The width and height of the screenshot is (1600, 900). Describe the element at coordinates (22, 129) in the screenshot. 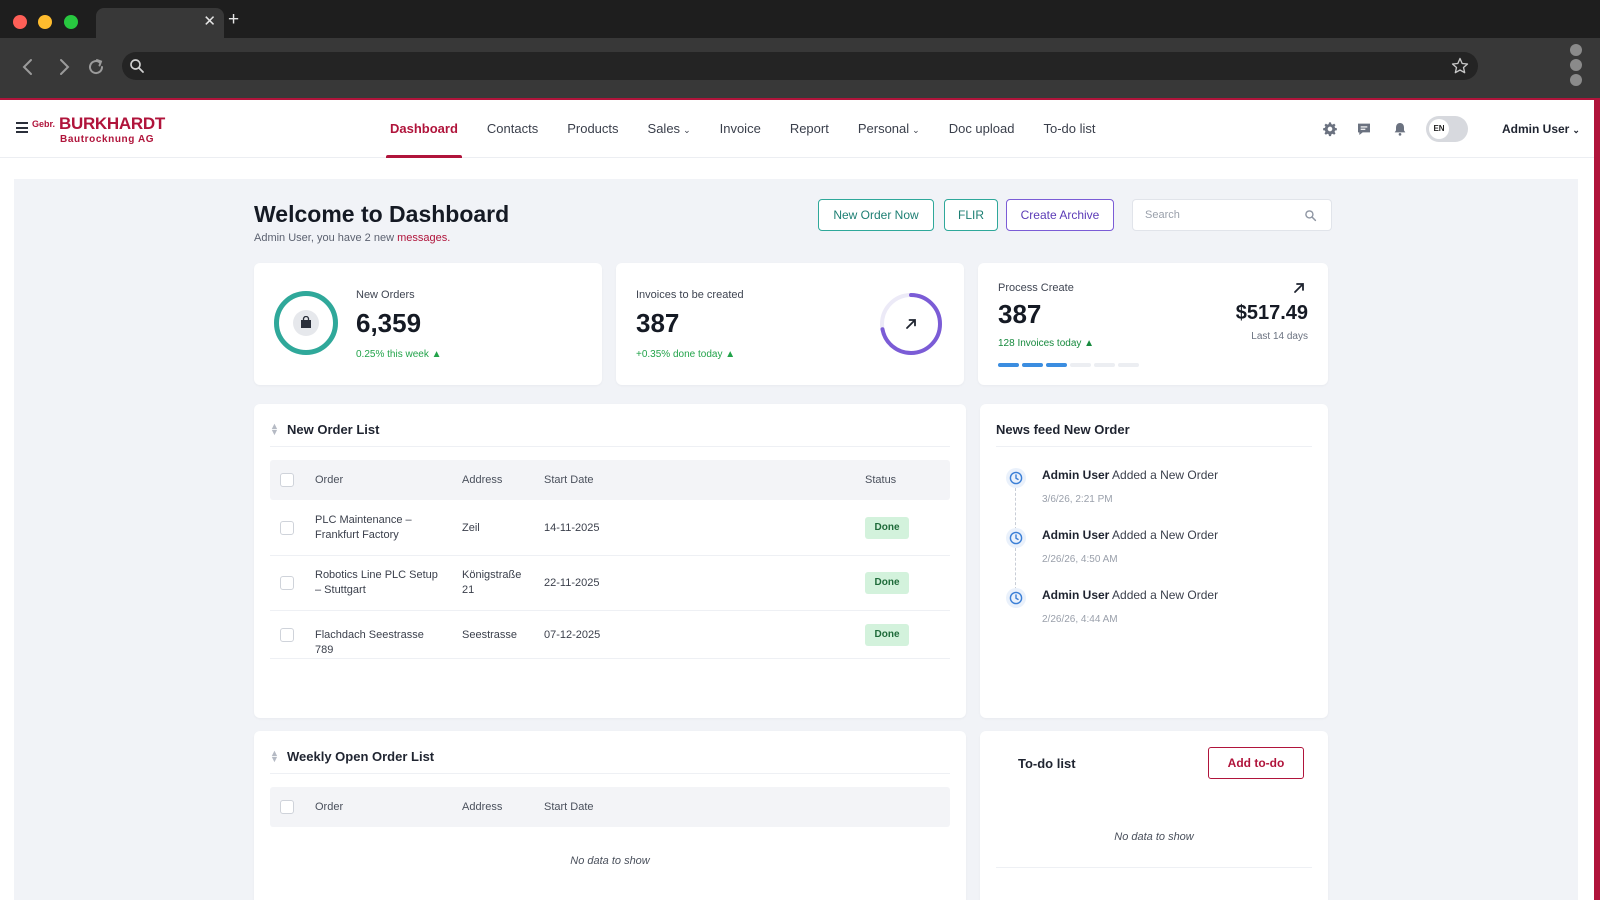

I see `hamburger-menu-icon` at that location.